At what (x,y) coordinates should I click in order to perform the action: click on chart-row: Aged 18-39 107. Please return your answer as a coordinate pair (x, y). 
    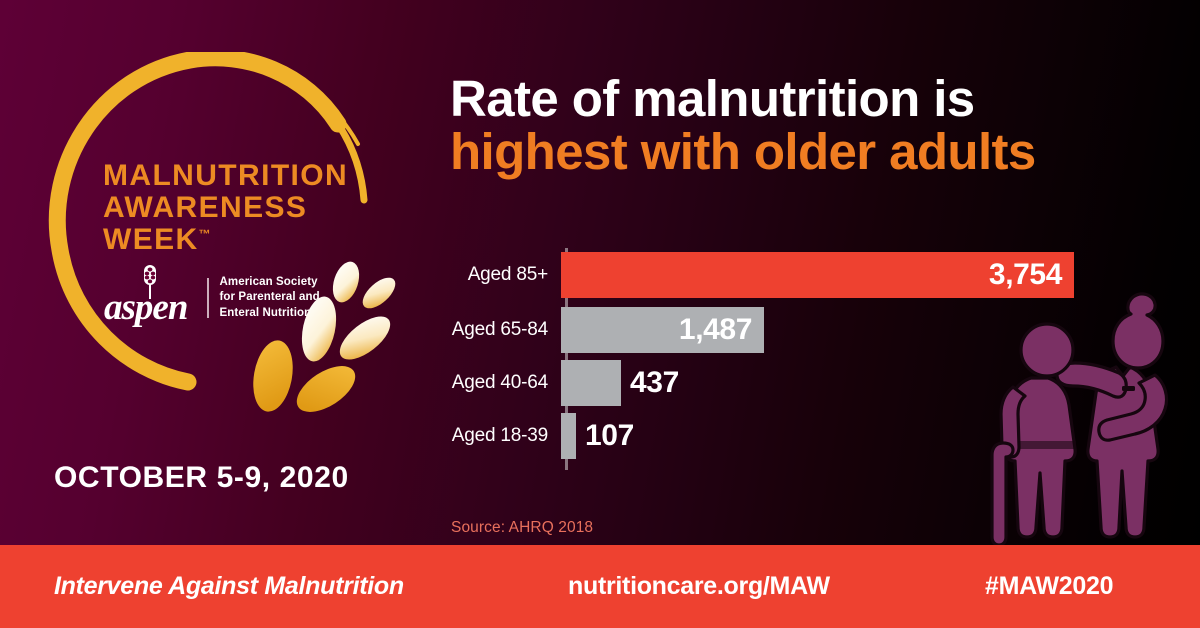
    Looking at the image, I should click on (760, 436).